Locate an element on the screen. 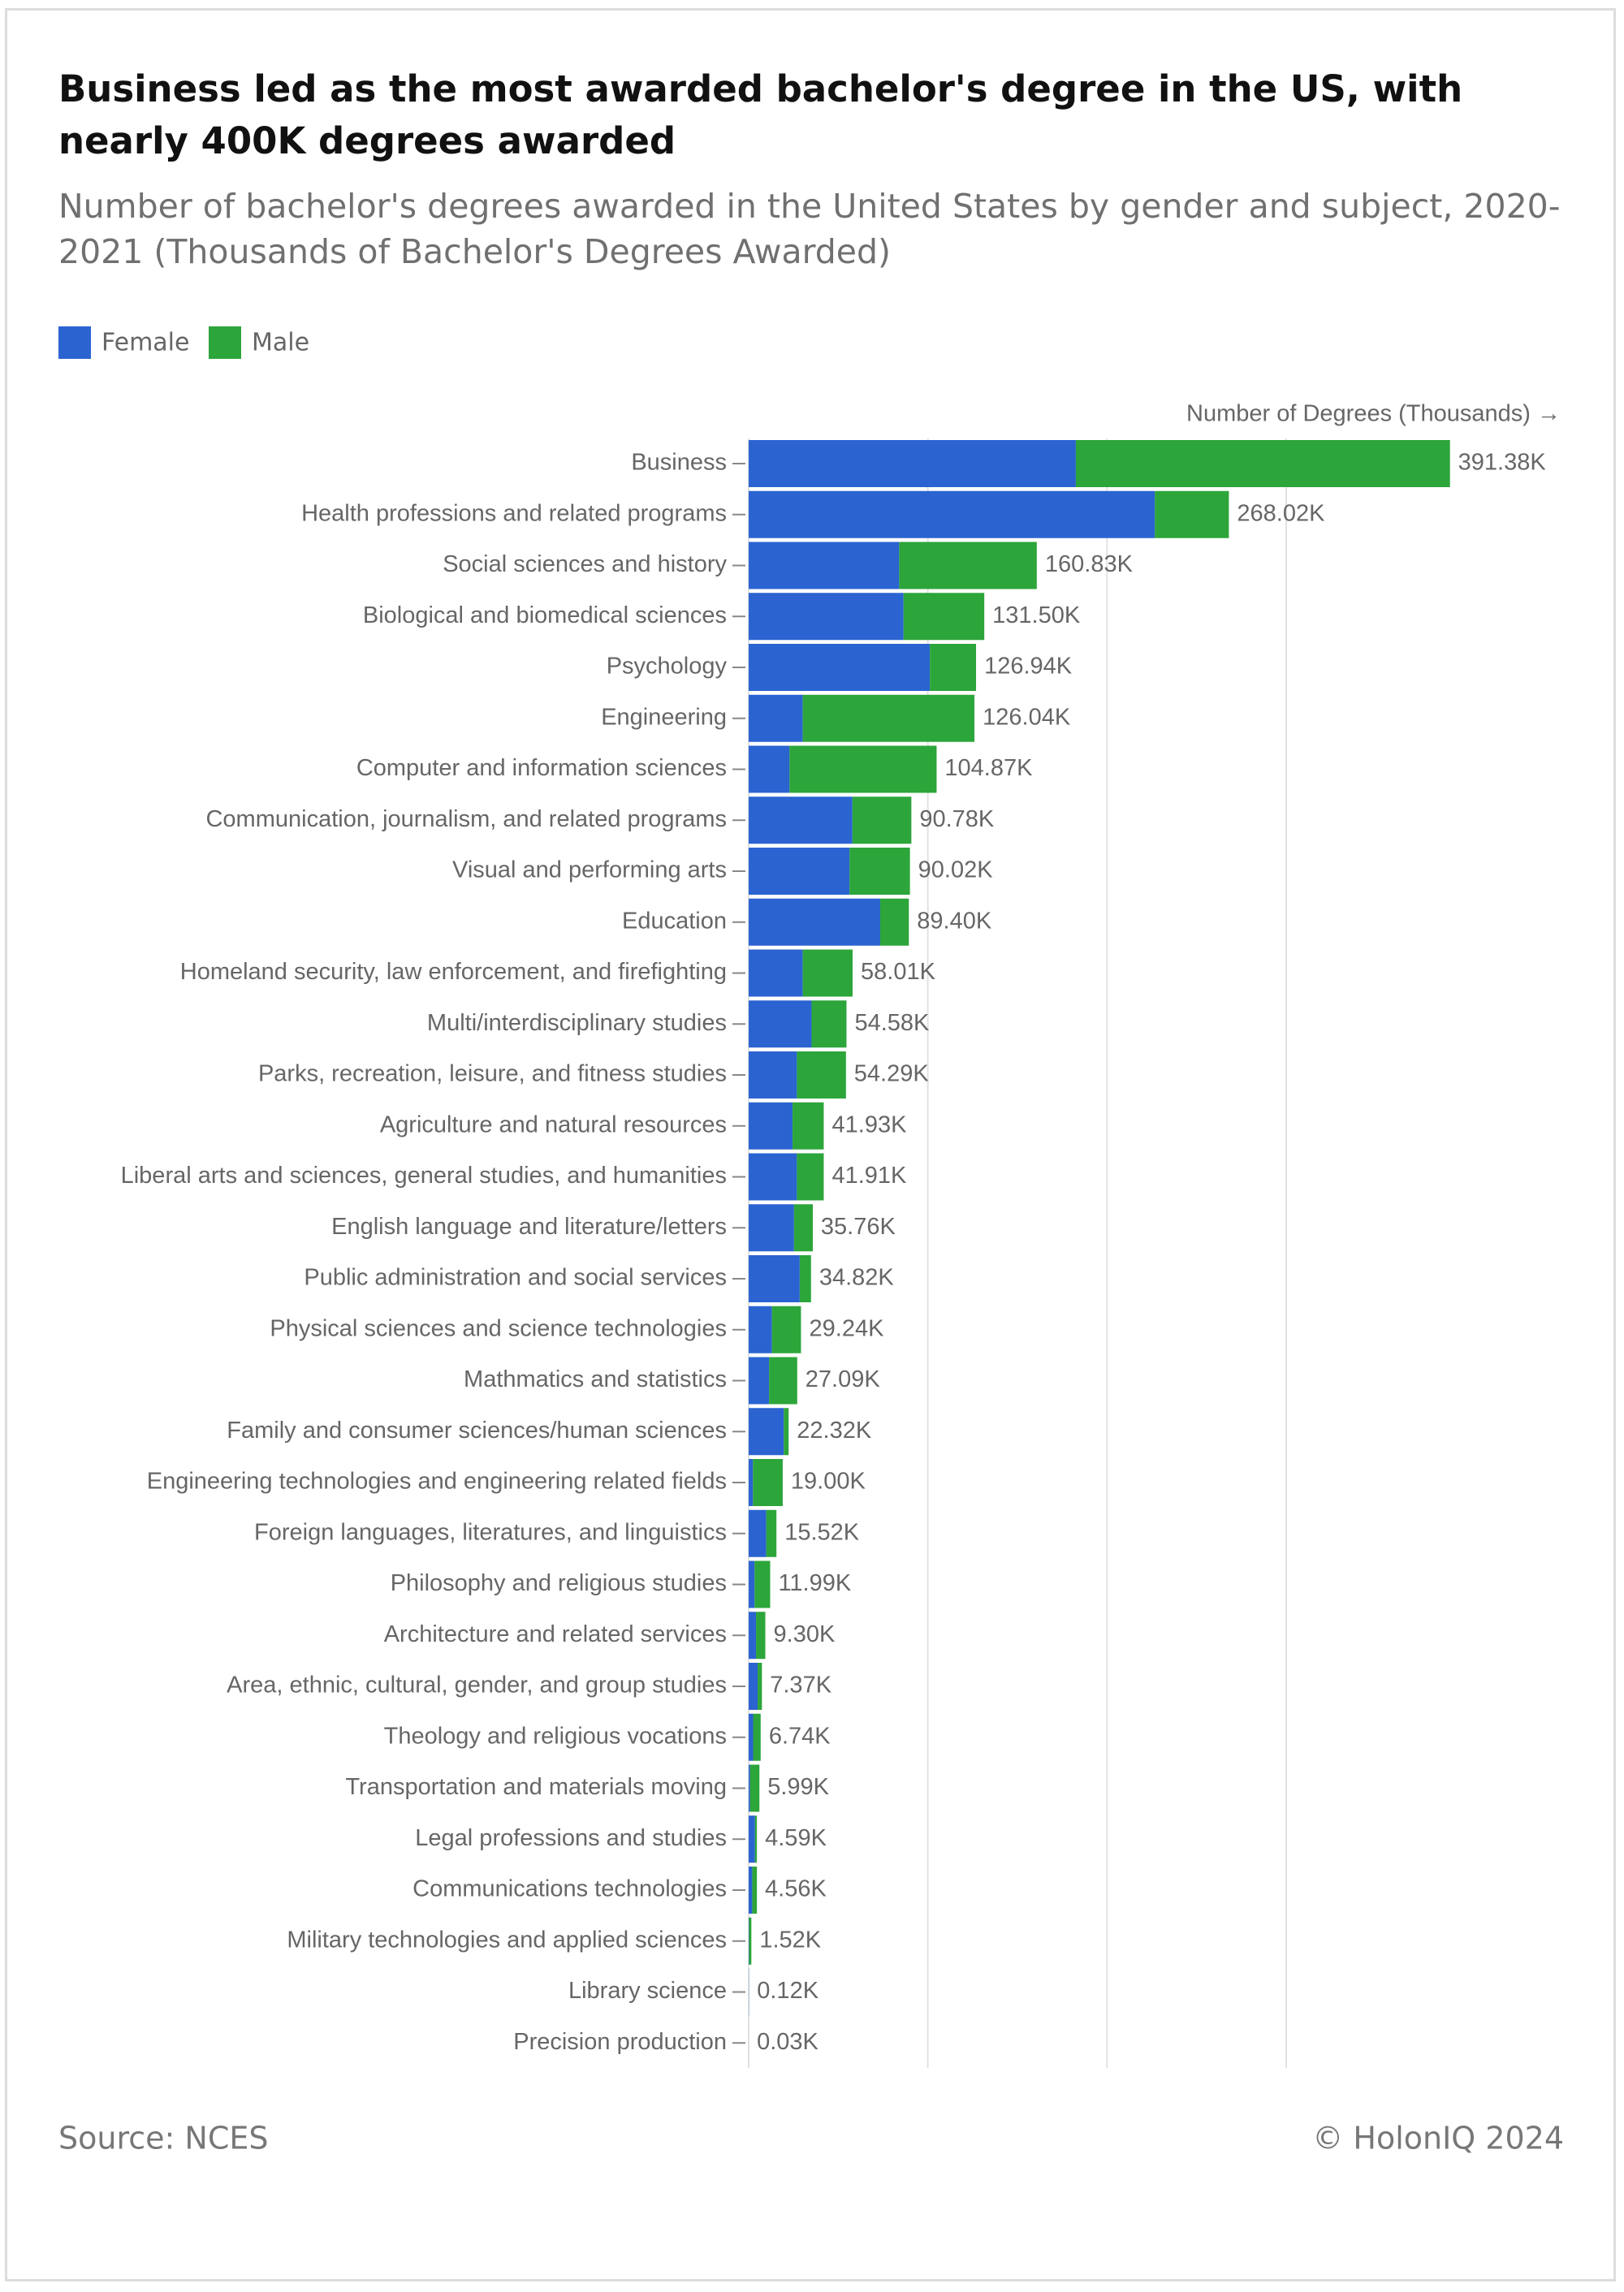 This screenshot has height=2292, width=1624. total-label: 4.59K is located at coordinates (796, 1838).